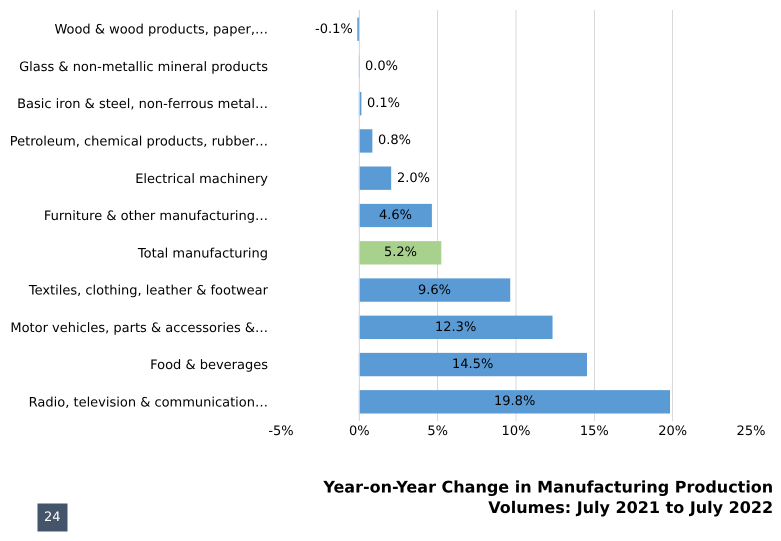 The image size is (781, 541). I want to click on y-tick-label: Total manufacturing, so click(202, 254).